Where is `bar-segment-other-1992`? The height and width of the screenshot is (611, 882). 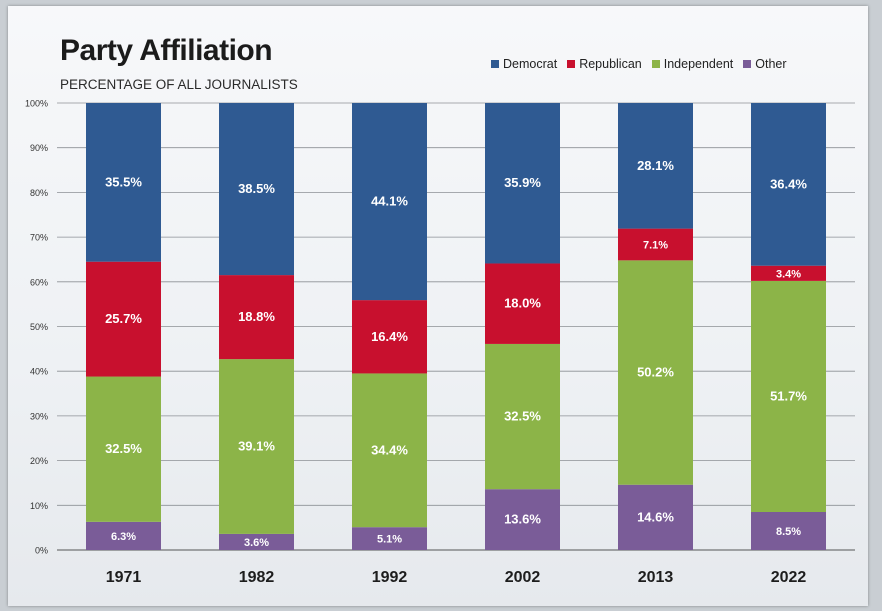 bar-segment-other-1992 is located at coordinates (389, 538).